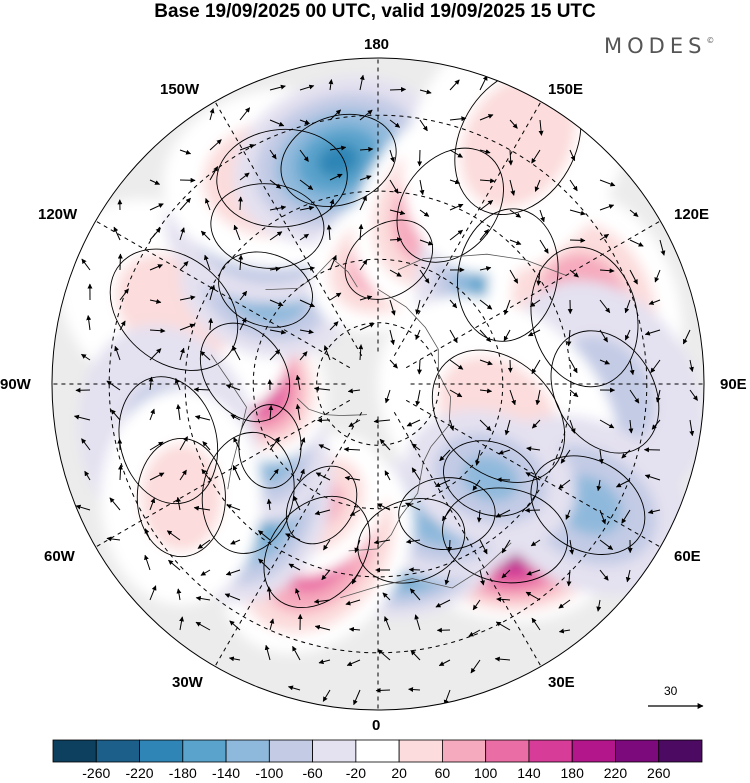 The image size is (750, 783). What do you see at coordinates (59, 556) in the screenshot?
I see `lon-label-60w: 60W` at bounding box center [59, 556].